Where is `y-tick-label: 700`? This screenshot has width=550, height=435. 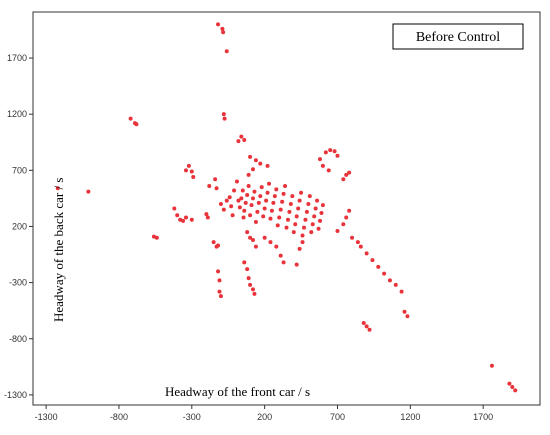 y-tick-label: 700 is located at coordinates (19, 170).